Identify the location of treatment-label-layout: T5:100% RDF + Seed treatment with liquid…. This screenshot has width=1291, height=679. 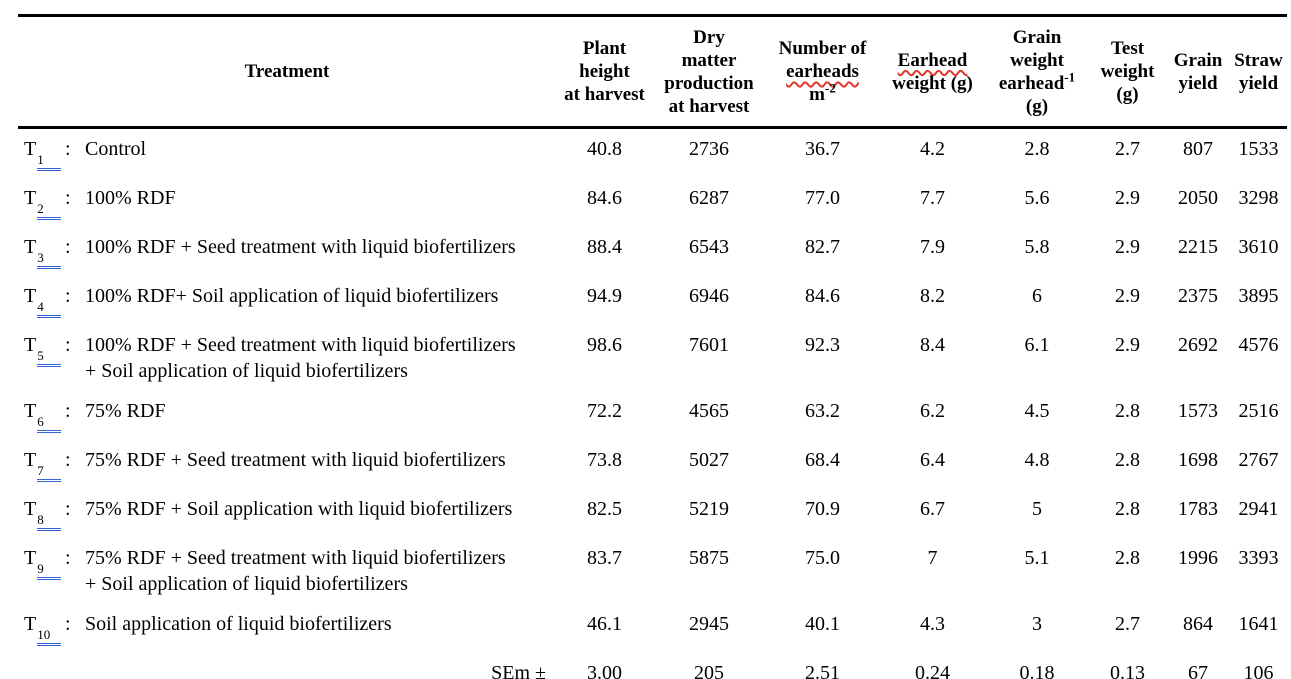
(286, 358).